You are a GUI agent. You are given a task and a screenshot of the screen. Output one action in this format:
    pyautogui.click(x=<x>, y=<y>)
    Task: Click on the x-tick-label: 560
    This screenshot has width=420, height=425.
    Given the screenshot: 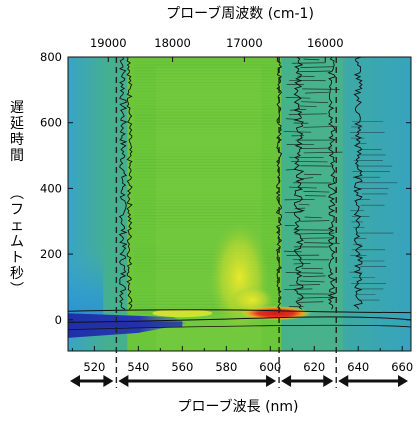 What is the action you would take?
    pyautogui.click(x=182, y=367)
    